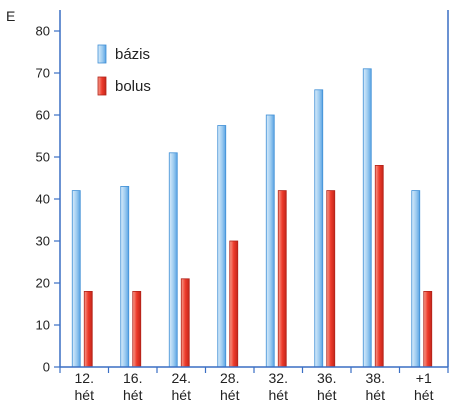  I want to click on x-tick-label: 32., so click(278, 378).